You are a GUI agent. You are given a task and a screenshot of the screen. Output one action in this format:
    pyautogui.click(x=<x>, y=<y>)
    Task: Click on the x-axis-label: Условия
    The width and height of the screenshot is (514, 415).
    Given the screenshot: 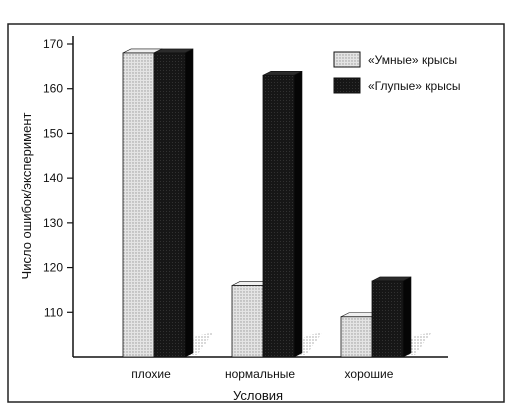 What is the action you would take?
    pyautogui.click(x=258, y=395)
    